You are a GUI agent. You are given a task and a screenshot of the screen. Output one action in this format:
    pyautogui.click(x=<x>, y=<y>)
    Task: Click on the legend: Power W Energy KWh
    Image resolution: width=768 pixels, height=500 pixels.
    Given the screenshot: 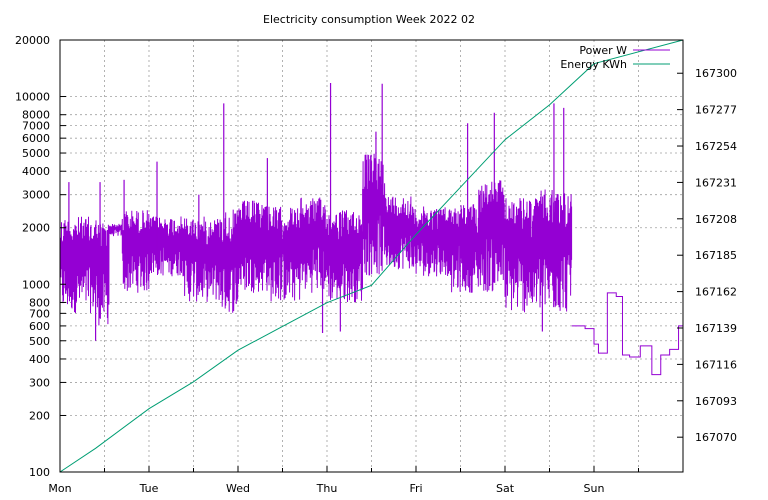 What is the action you would take?
    pyautogui.click(x=615, y=57)
    